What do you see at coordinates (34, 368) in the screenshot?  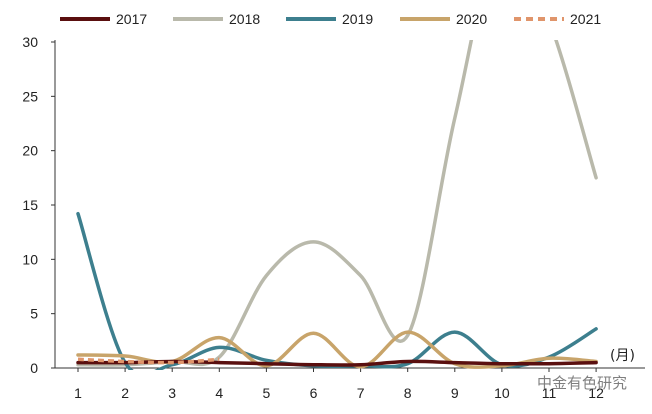 I see `y-tick-label: 0` at bounding box center [34, 368].